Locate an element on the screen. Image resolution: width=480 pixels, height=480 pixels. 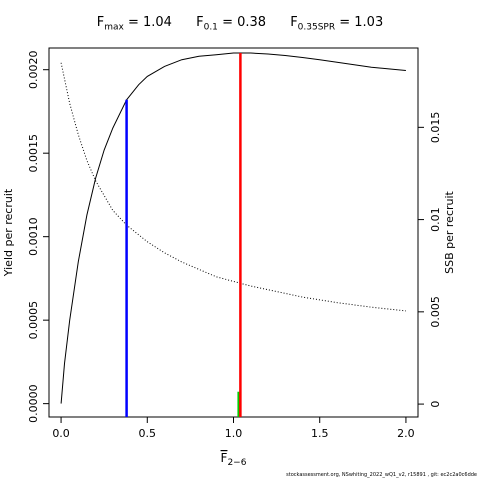
y2-tick-label: 0.01 is located at coordinates (435, 219).